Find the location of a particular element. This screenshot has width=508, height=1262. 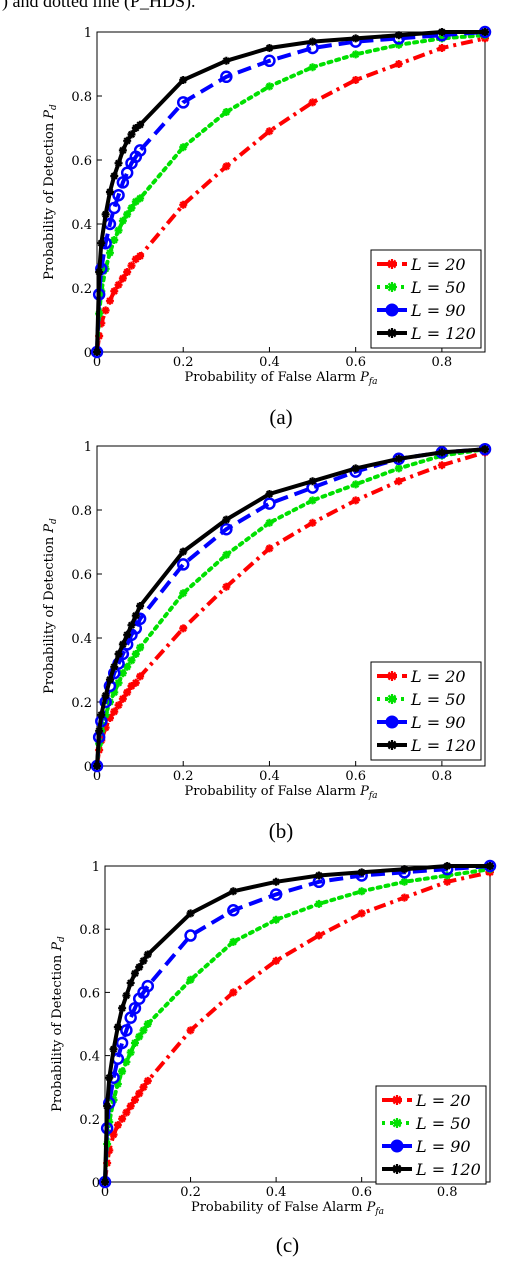

legend-entry: L = 120 is located at coordinates (431, 1169).